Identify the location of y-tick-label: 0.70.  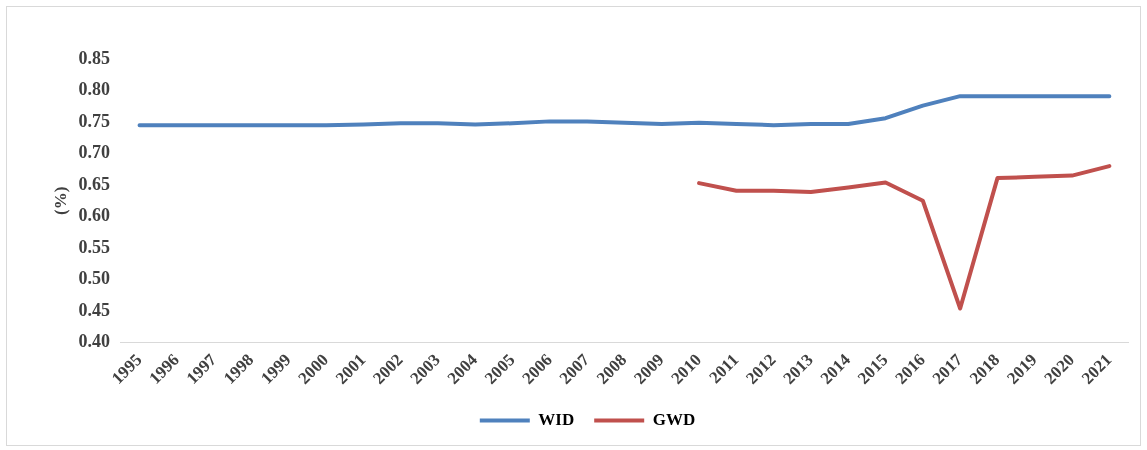
(94, 152).